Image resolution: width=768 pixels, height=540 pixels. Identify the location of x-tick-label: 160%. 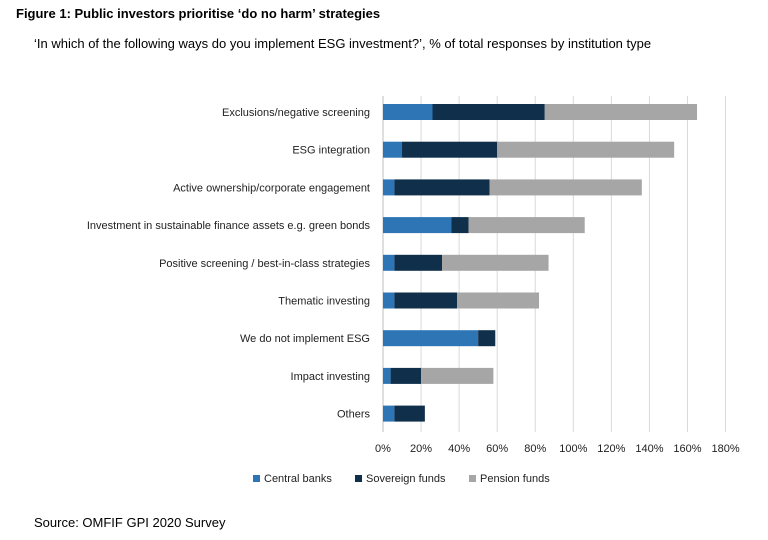
(687, 449).